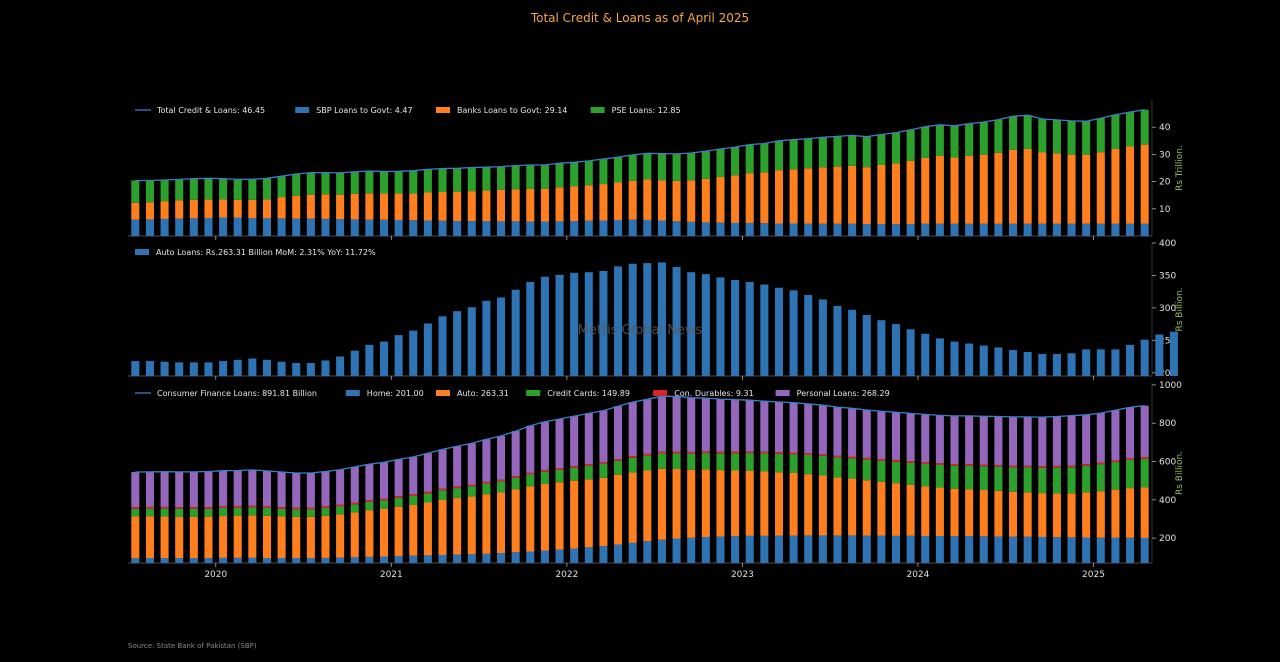 The width and height of the screenshot is (1280, 662). I want to click on y-tick-label: 10, so click(1165, 210).